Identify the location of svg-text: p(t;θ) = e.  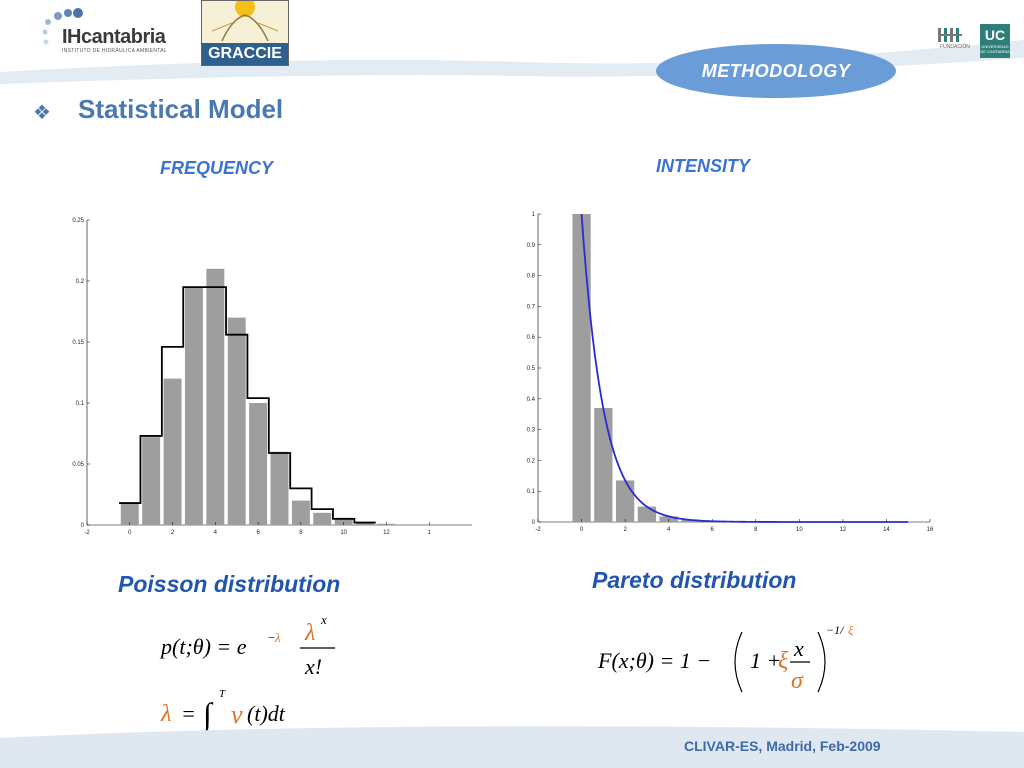
(203, 646).